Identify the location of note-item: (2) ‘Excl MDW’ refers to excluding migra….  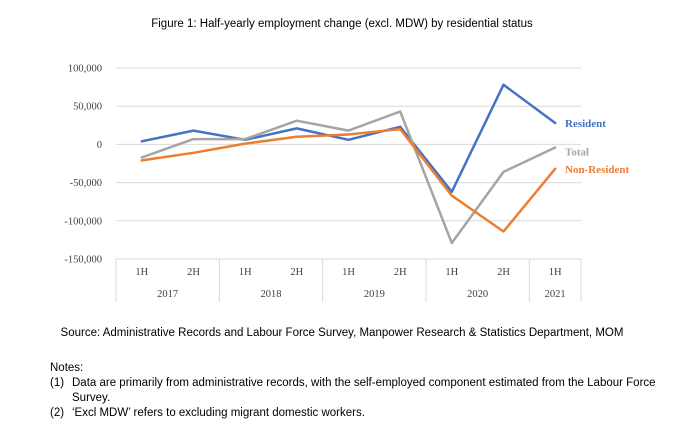
(355, 413).